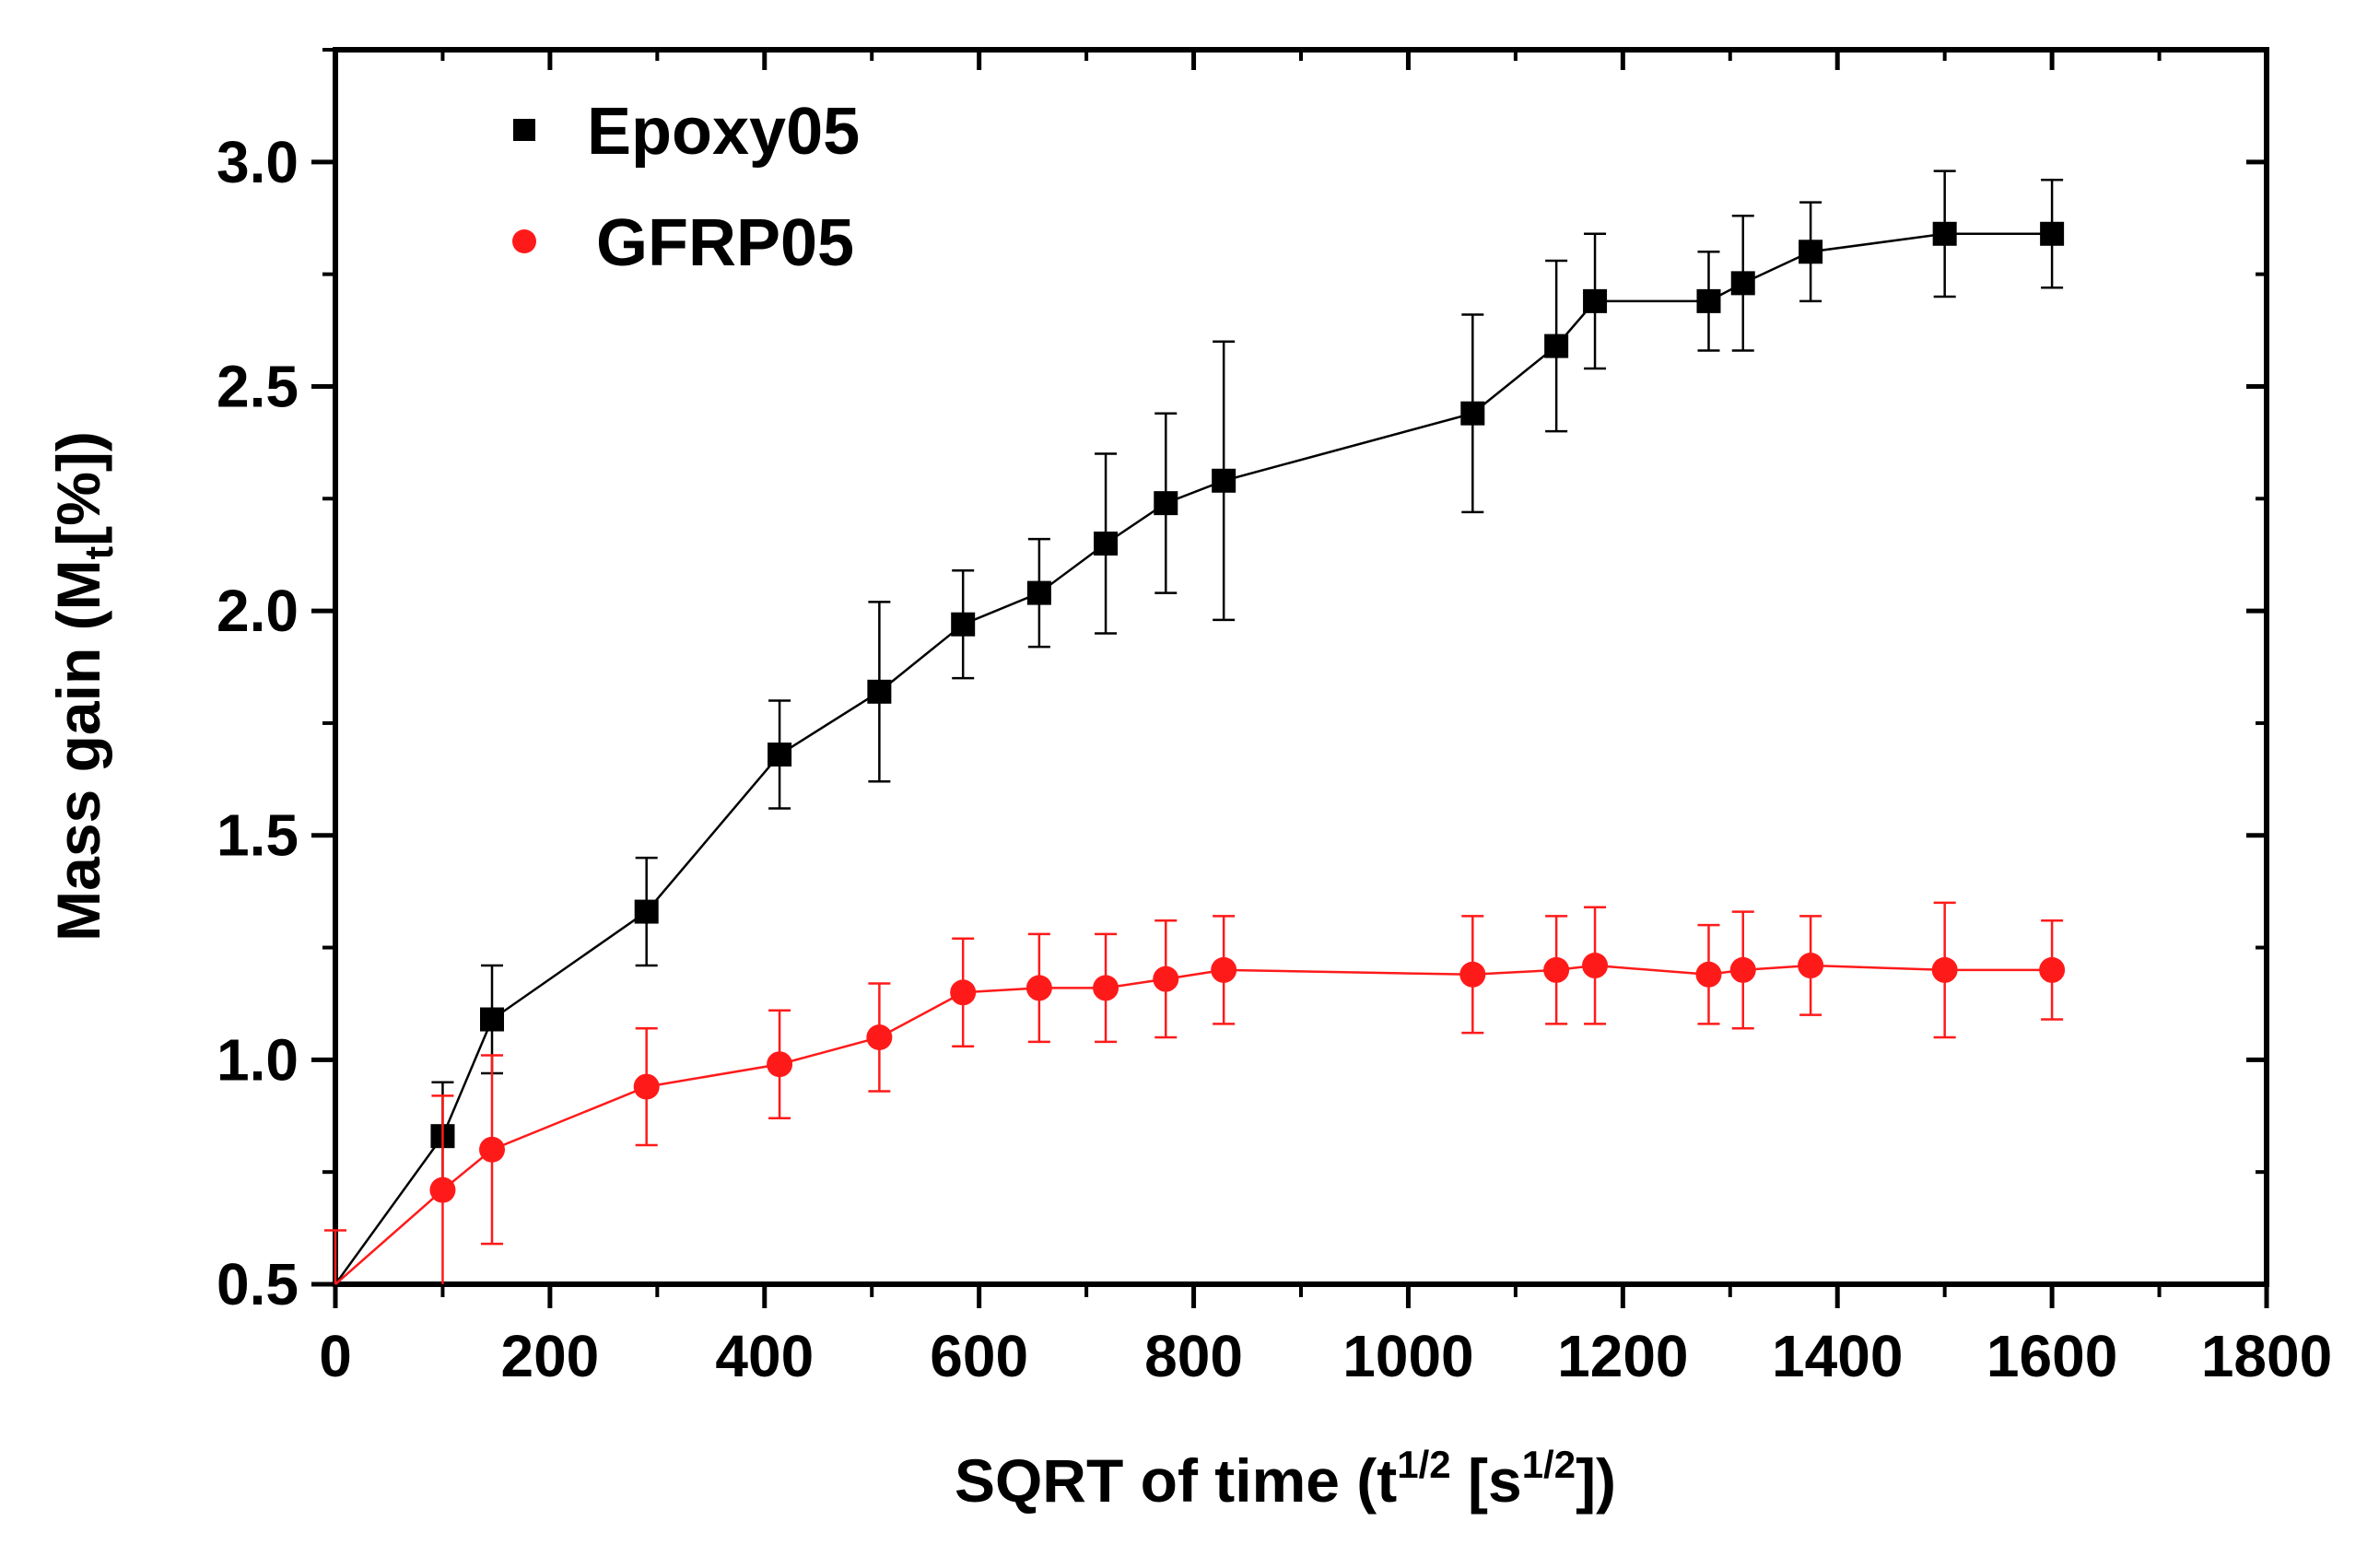 This screenshot has width=2379, height=1568. Describe the element at coordinates (99, 552) in the screenshot. I see `y-axis-label-sub: t` at that location.